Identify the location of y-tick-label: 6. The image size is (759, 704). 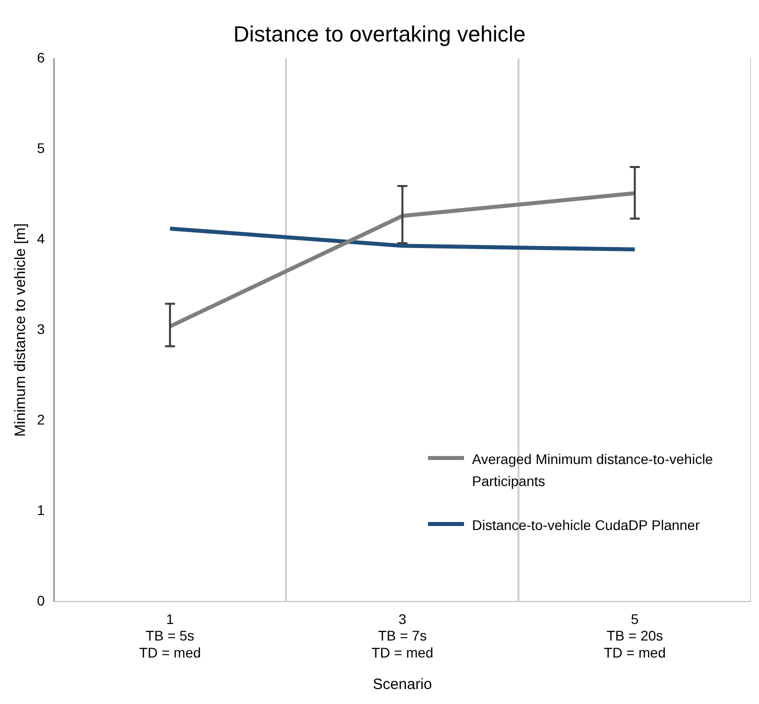
(40, 57).